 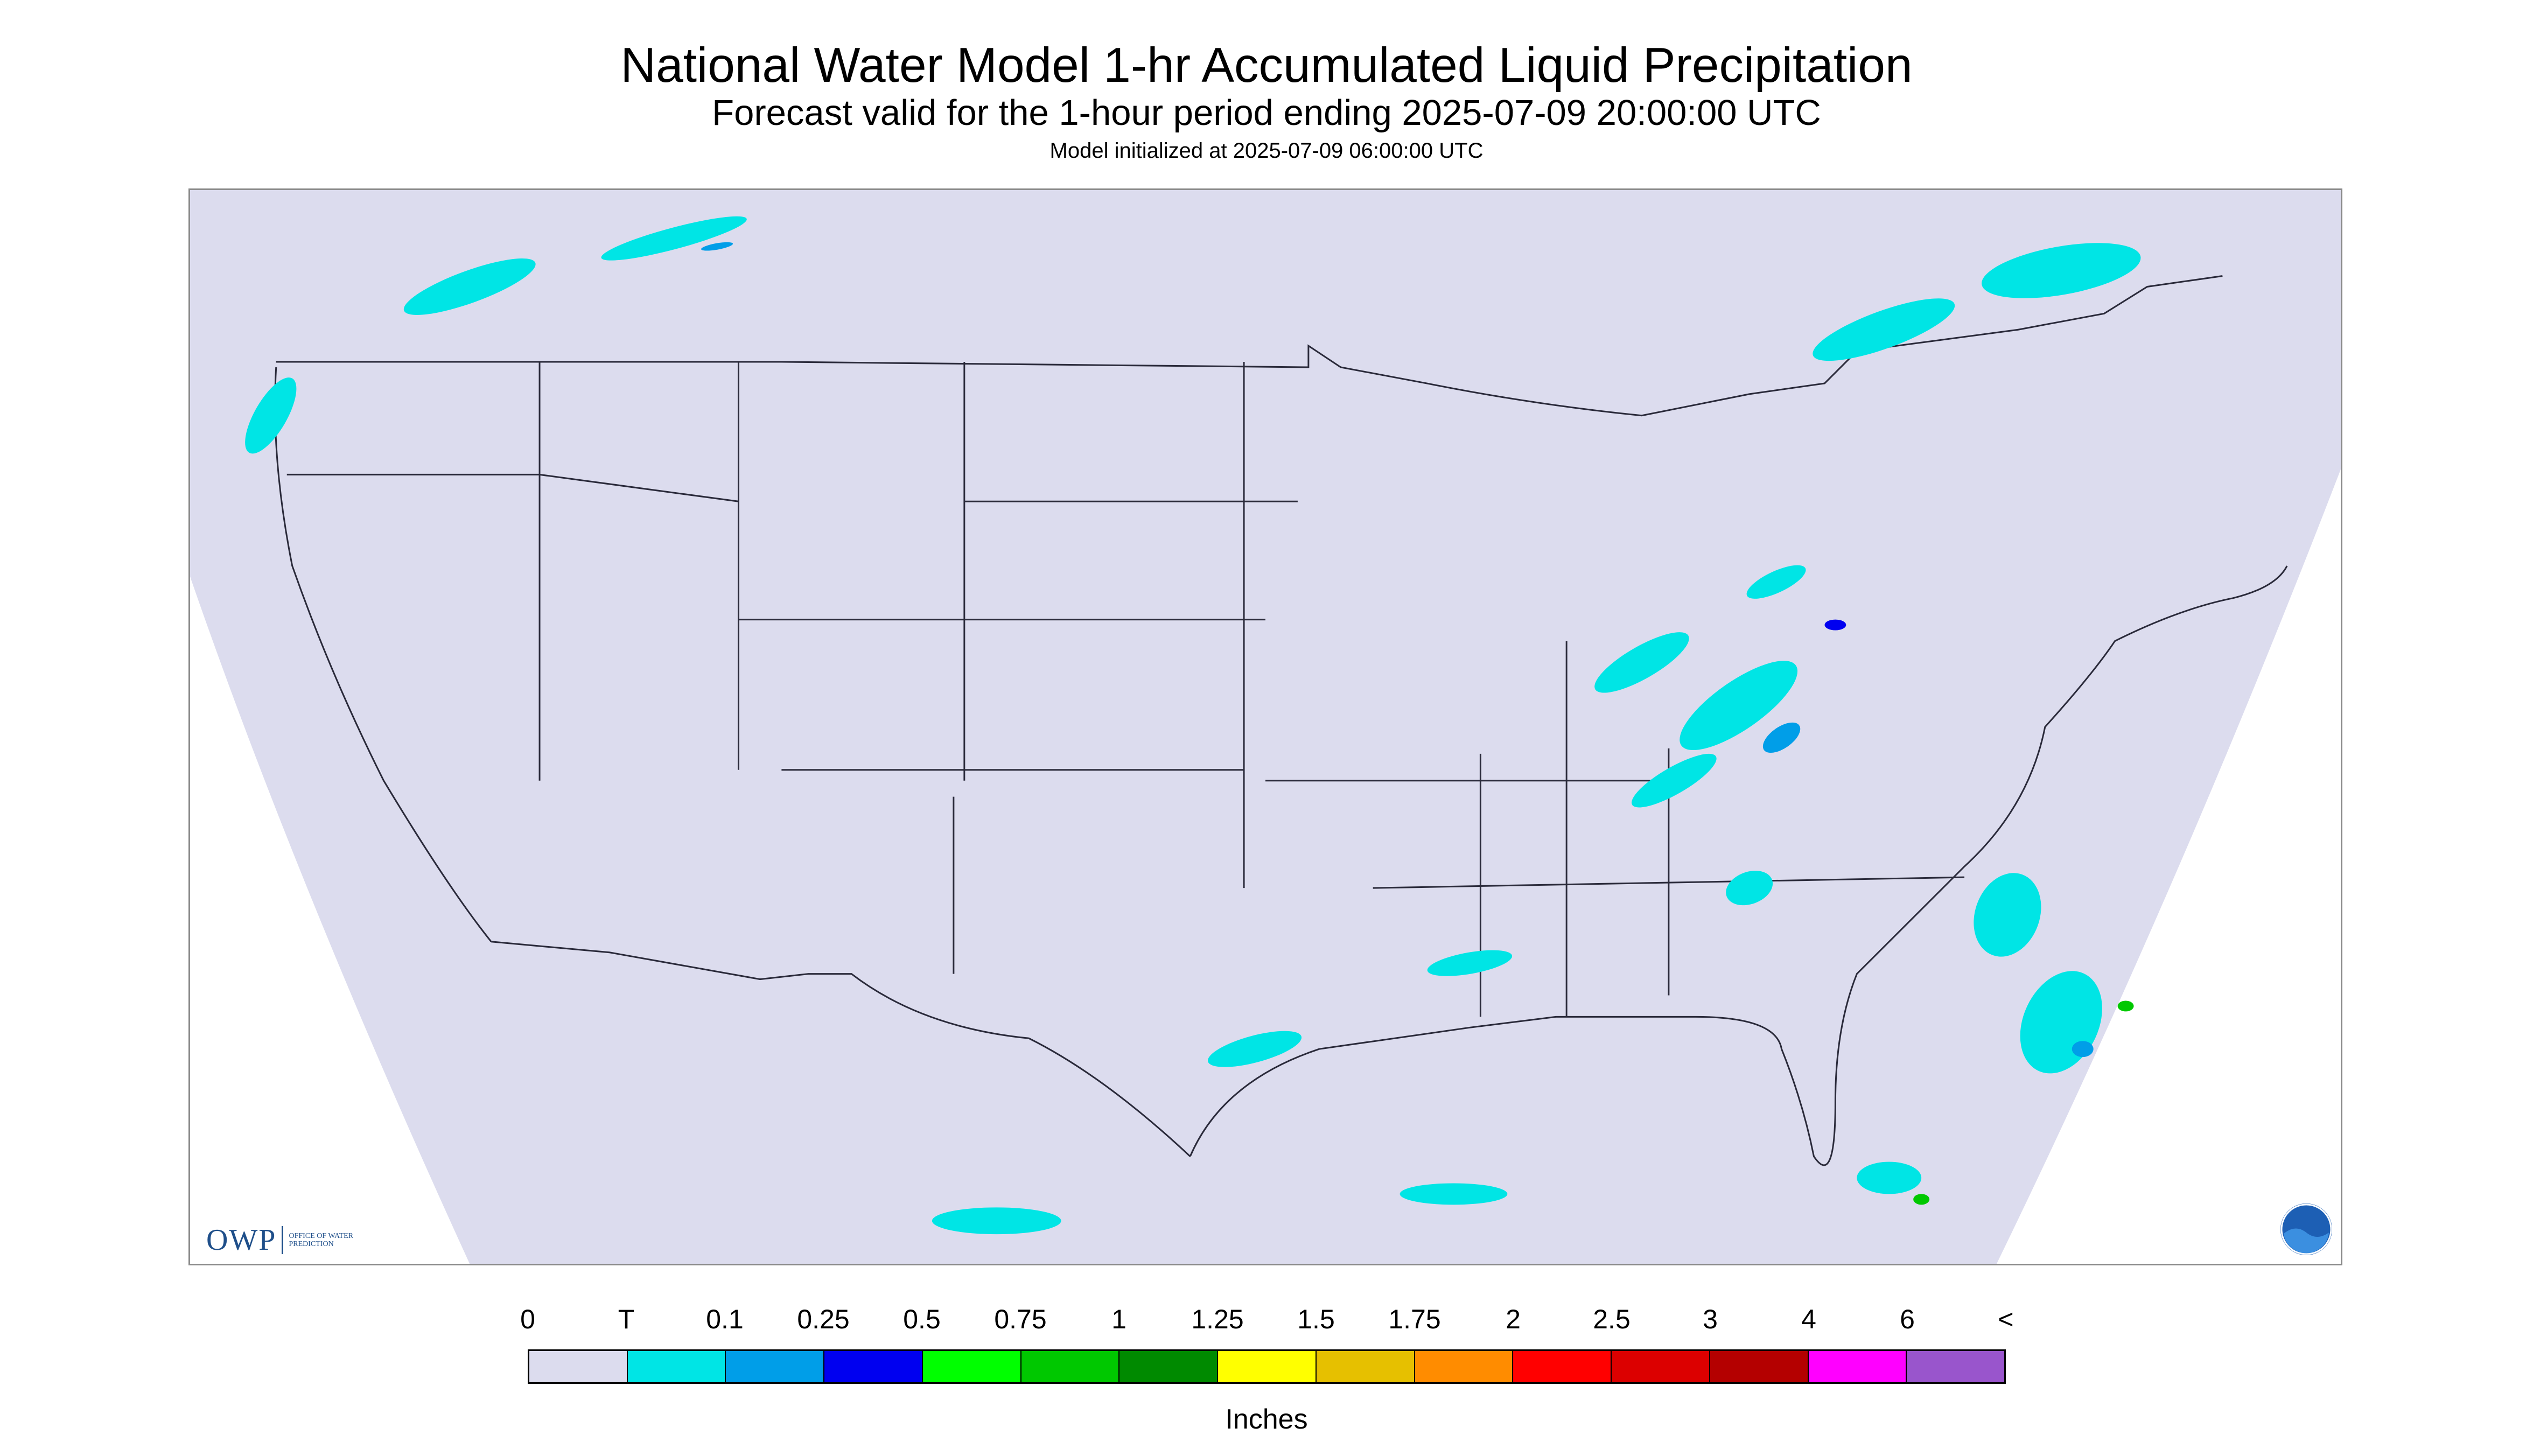 I want to click on legend-label: 0.1, so click(x=725, y=1319).